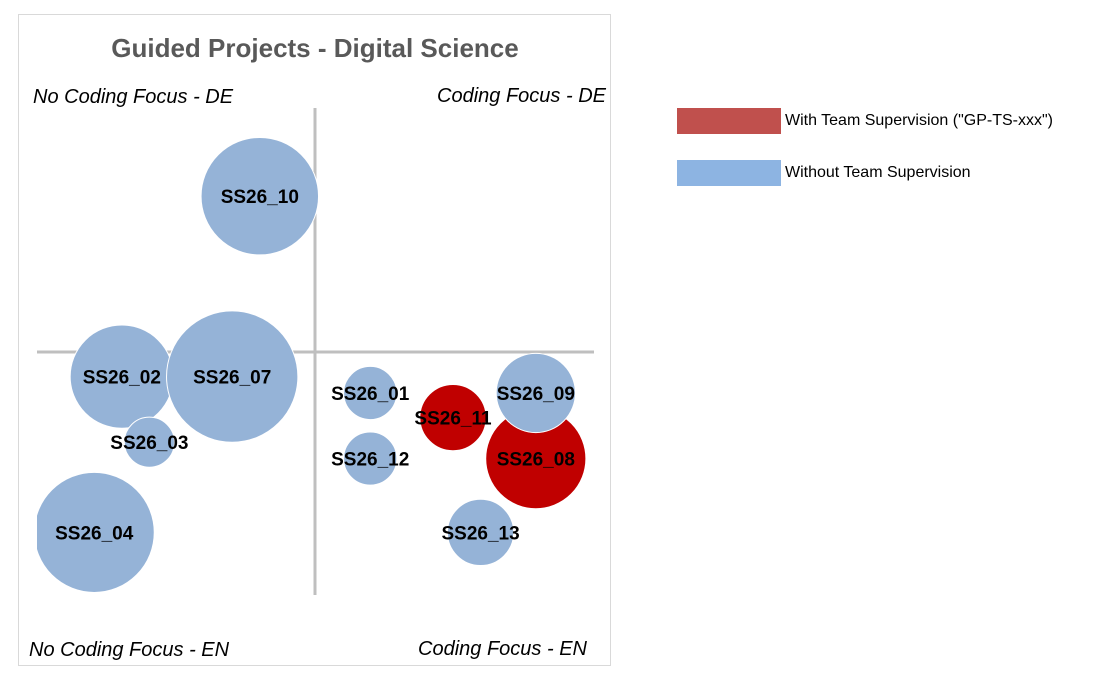 This screenshot has height=678, width=1099. I want to click on legend-label: With Team Supervision ("GP-TS-xxx"), so click(919, 120).